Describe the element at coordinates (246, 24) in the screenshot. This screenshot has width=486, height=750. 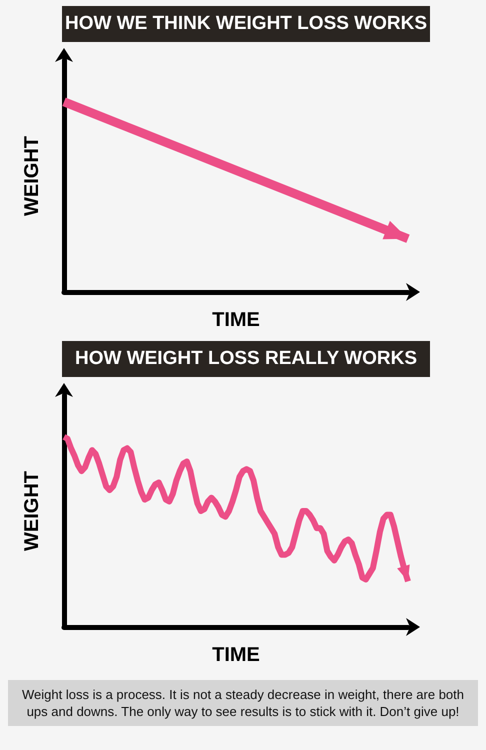
I see `chart-title: HOW WE THINK WEIGHT LOSS WORKS` at that location.